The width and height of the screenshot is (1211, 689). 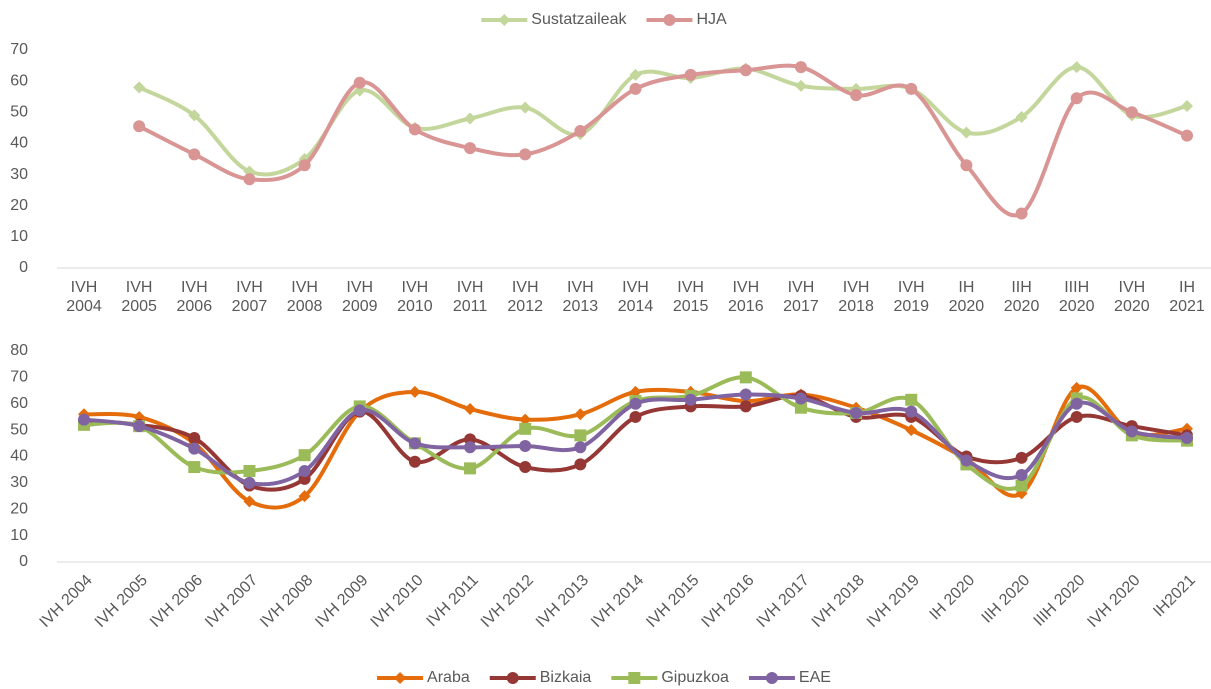 I want to click on y-tick-label: 30, so click(x=19, y=482).